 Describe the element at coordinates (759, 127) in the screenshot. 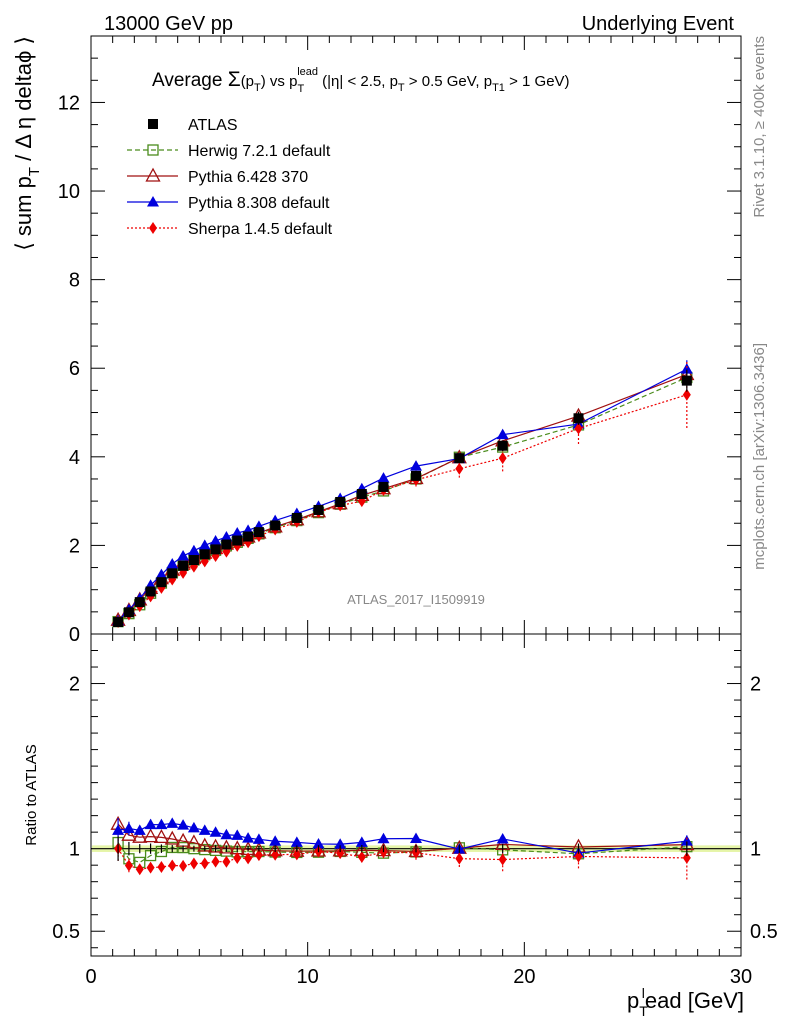

I see `rivet-label: Rivet 3.1.10, ≥ 400k events` at that location.